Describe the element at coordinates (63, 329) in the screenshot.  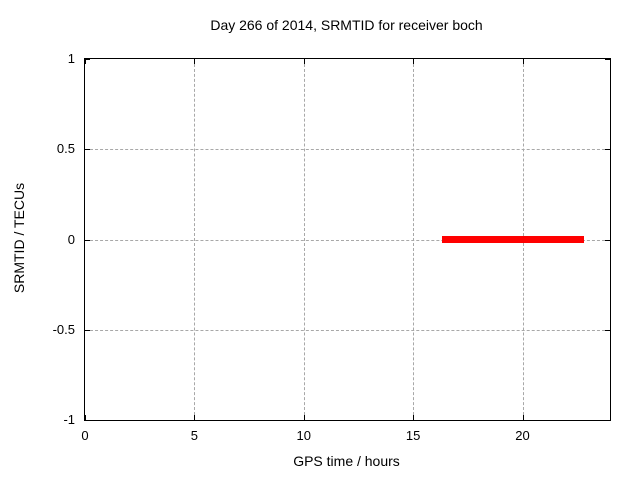
I see `y-tick-label: -0.5` at that location.